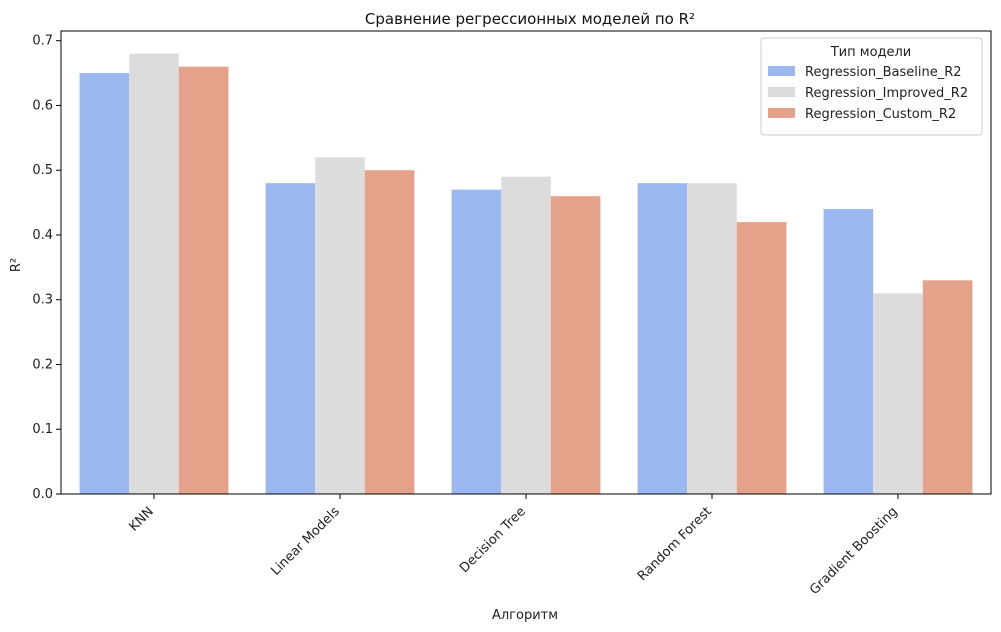 Image resolution: width=1001 pixels, height=632 pixels. I want to click on legend-title: Тип модели, so click(871, 52).